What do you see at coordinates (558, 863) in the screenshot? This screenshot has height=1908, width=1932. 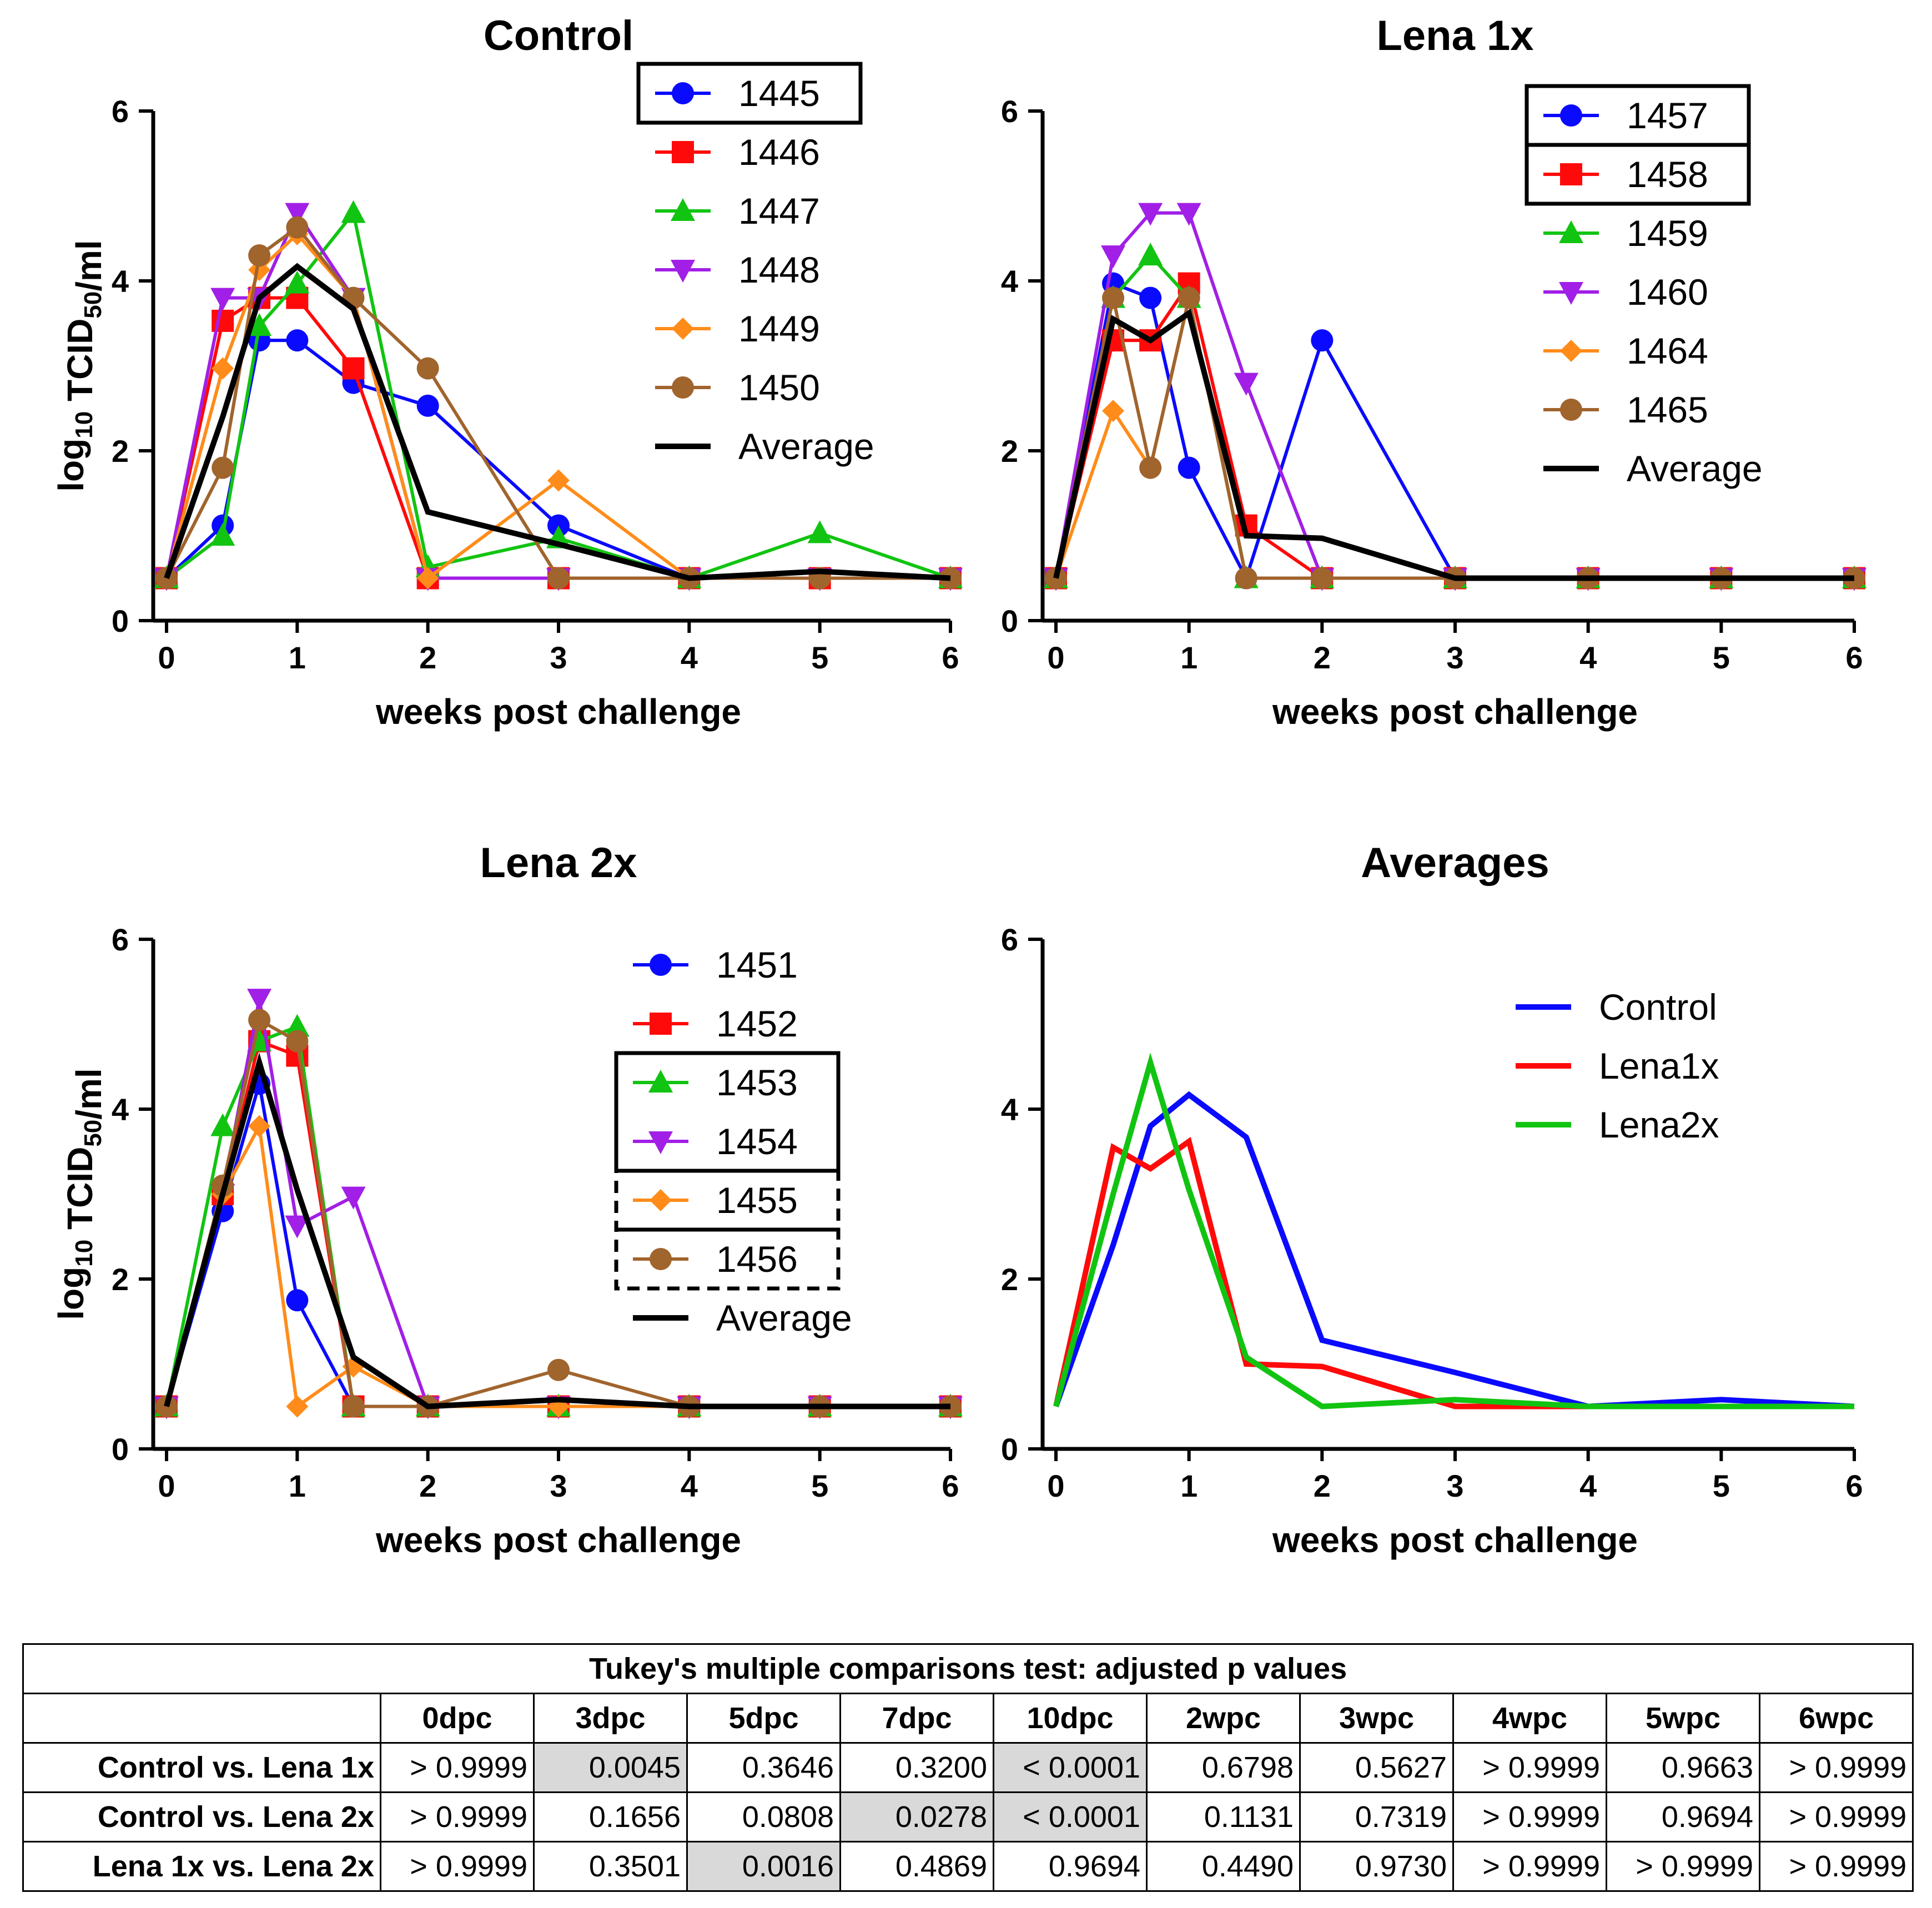 I see `chart-title: Lena 2x` at bounding box center [558, 863].